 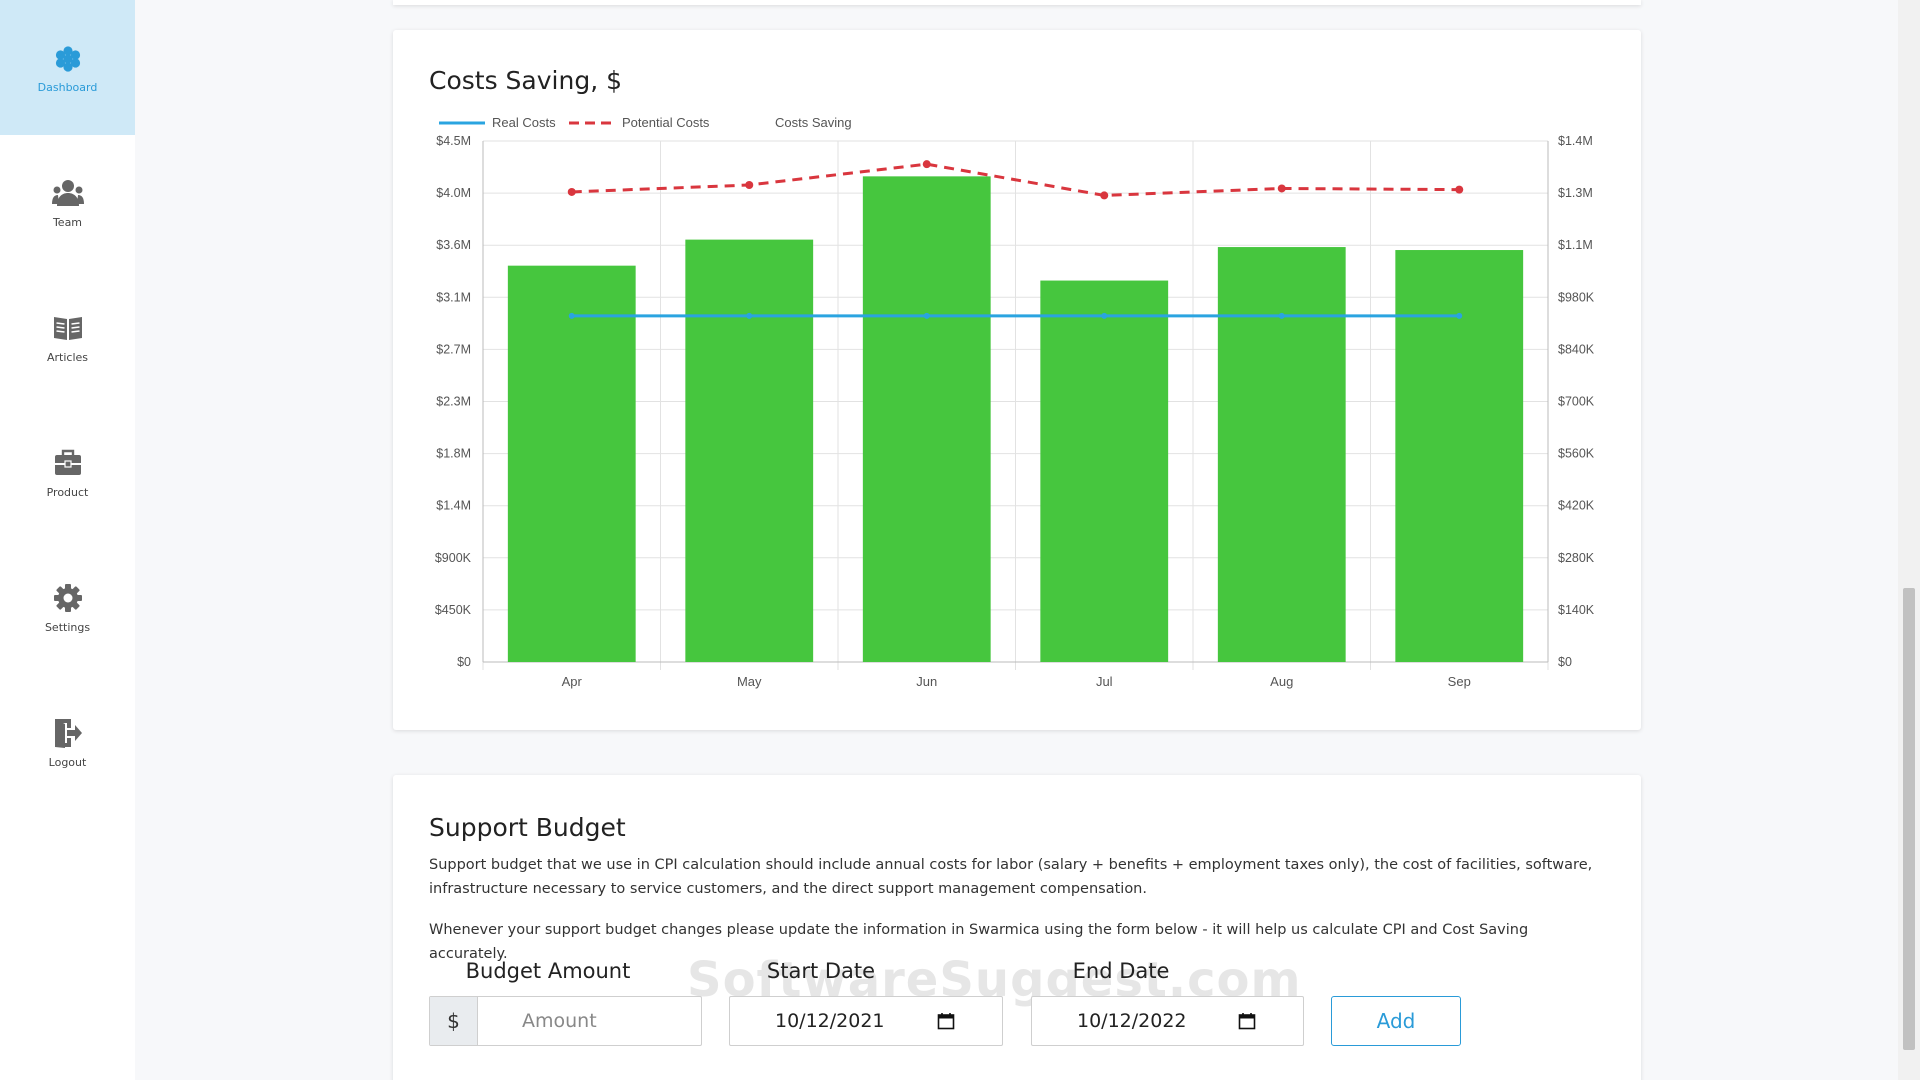 I want to click on legend-label-potential-costs: Potential Costs, so click(x=666, y=122).